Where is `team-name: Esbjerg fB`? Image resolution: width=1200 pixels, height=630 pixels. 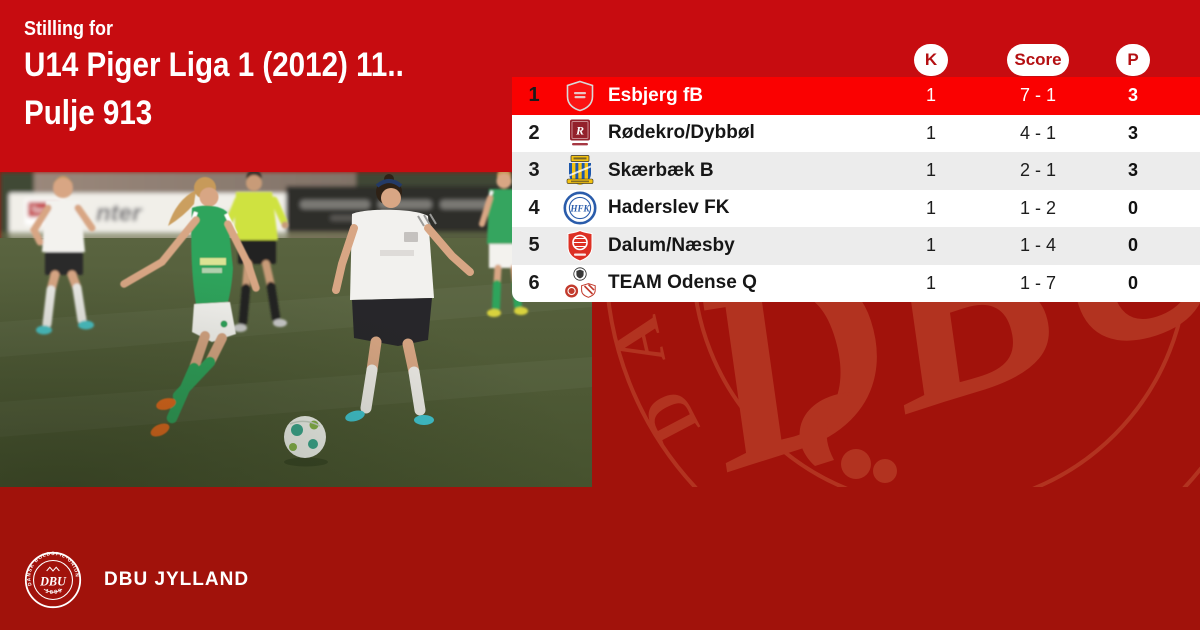
team-name: Esbjerg fB is located at coordinates (656, 95).